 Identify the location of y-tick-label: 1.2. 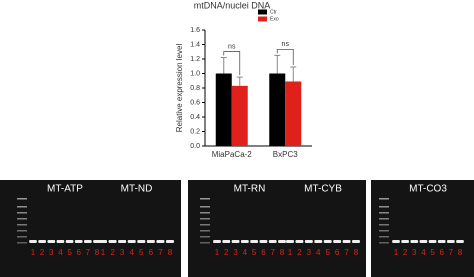
(195, 59).